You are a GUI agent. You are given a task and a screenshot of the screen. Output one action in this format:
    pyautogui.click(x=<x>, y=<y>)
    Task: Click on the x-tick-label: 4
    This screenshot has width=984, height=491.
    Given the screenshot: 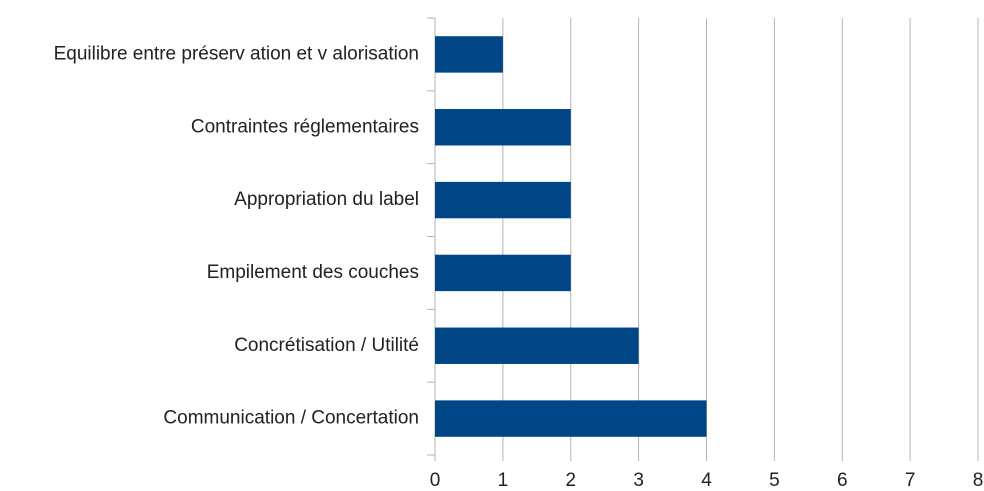 What is the action you would take?
    pyautogui.click(x=706, y=480)
    